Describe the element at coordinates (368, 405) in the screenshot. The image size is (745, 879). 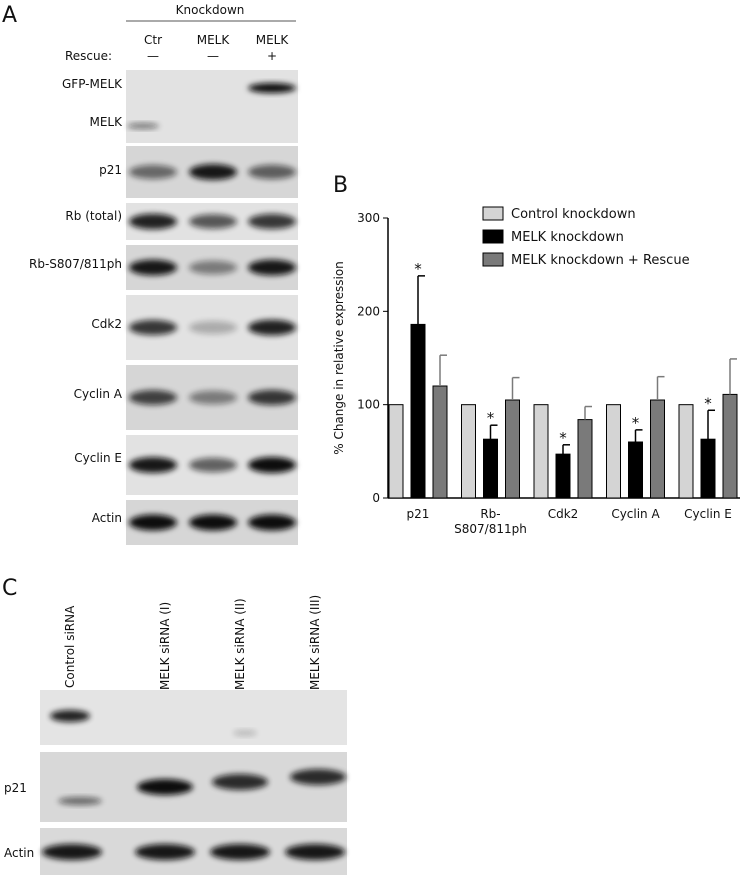
I see `y-tick-label: 100` at that location.